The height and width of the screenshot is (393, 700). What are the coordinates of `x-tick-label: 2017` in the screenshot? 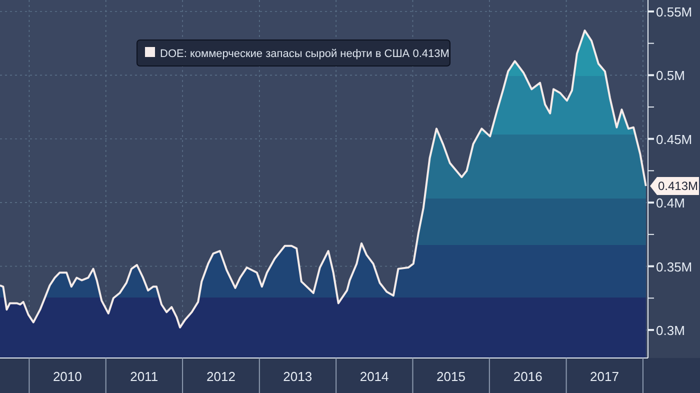 It's located at (604, 376).